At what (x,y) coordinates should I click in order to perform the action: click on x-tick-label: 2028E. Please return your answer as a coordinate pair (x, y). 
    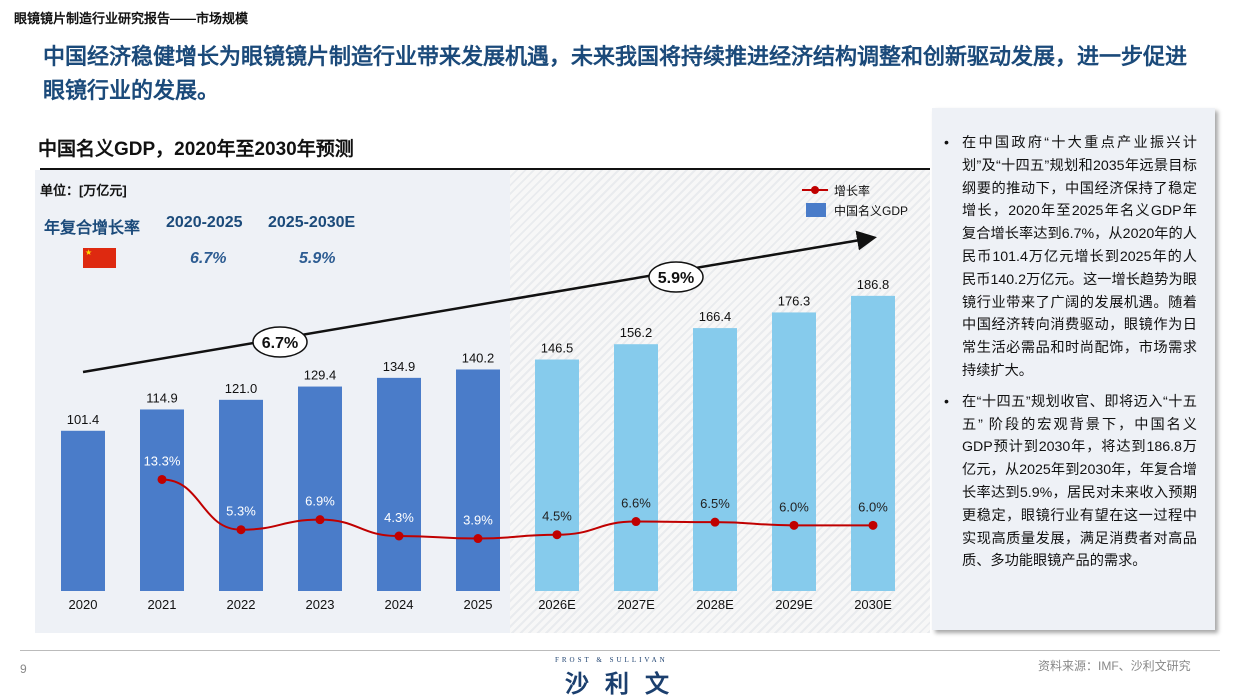
    Looking at the image, I should click on (715, 604).